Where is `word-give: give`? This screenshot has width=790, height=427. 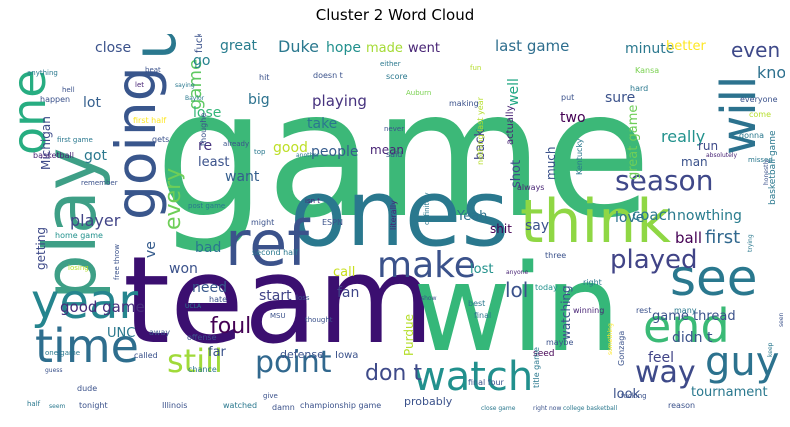 word-give: give is located at coordinates (270, 396).